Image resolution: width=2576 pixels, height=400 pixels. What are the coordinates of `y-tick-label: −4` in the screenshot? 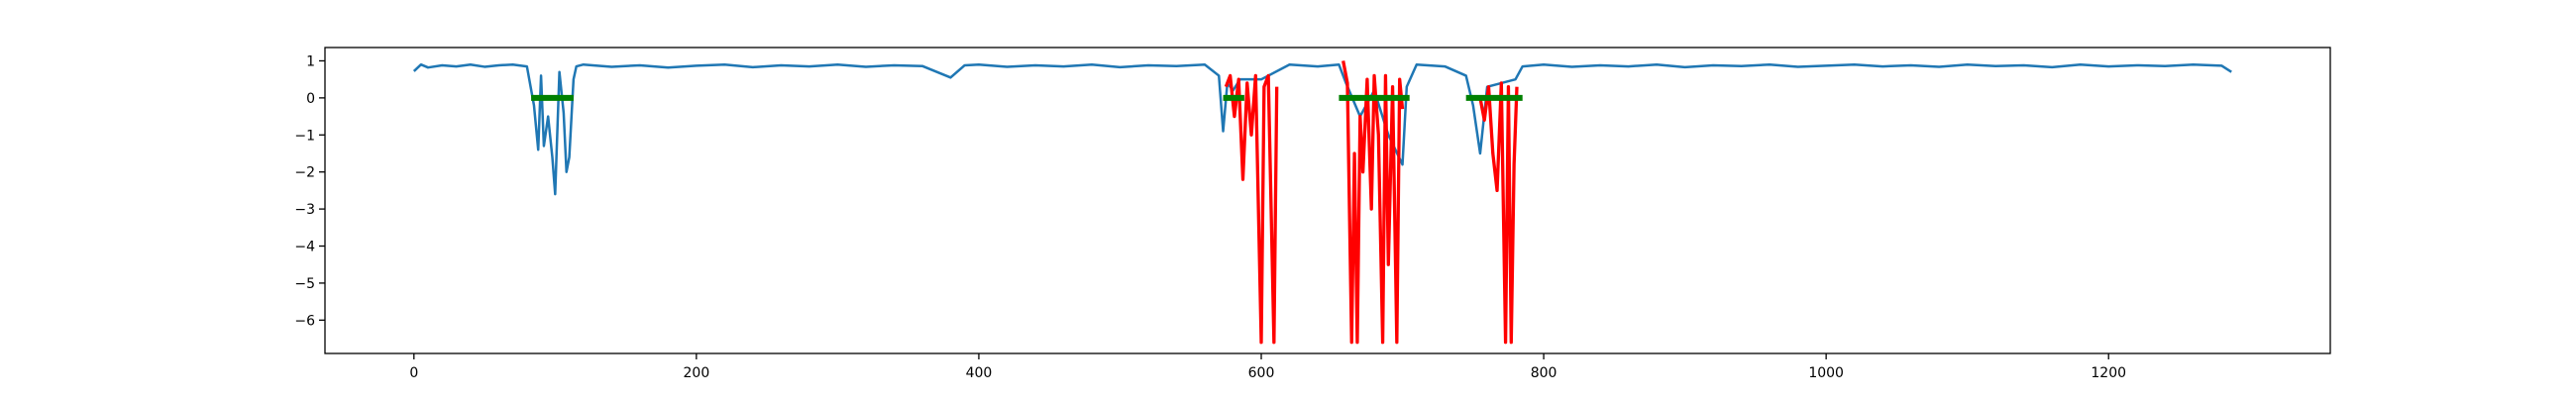 It's located at (304, 247).